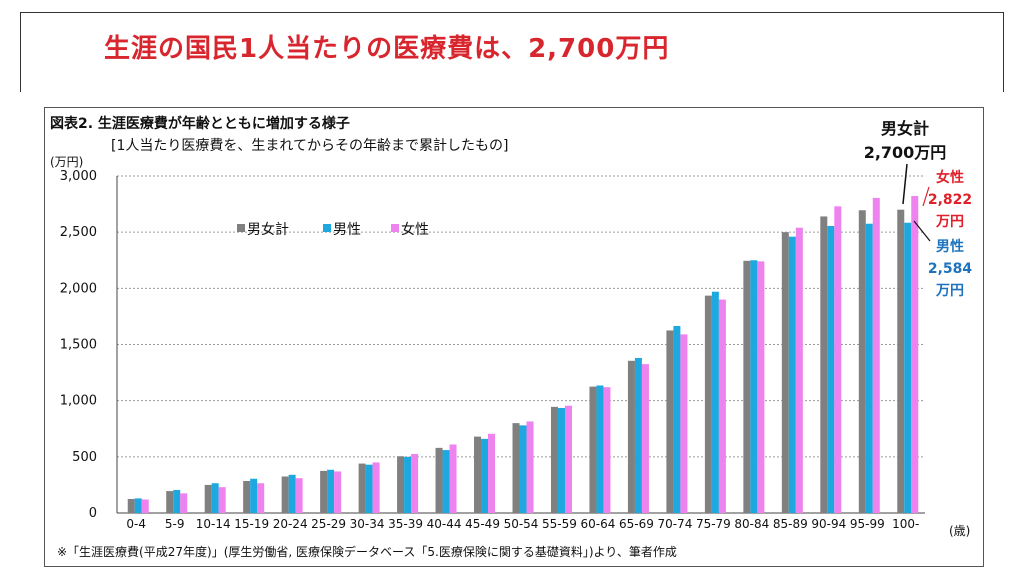 This screenshot has height=576, width=1024. Describe the element at coordinates (905, 524) in the screenshot. I see `x-tick-label: 100-` at that location.